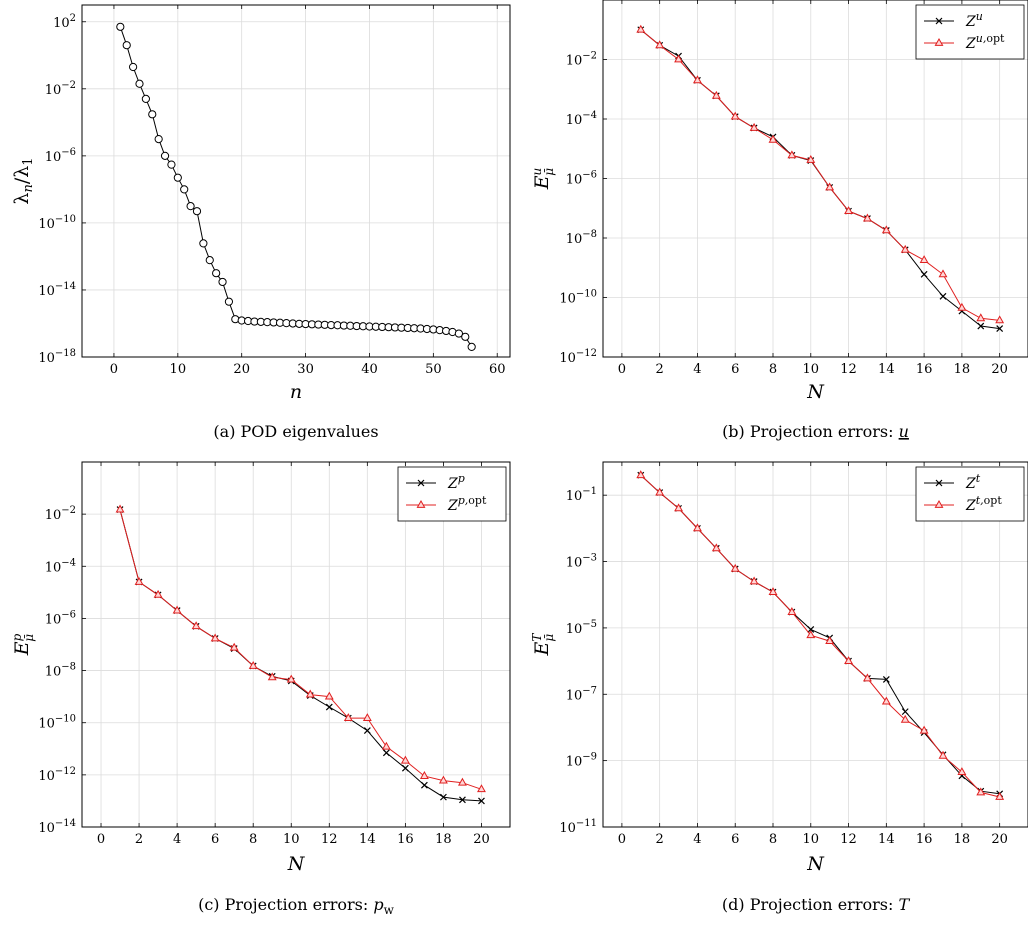  Describe the element at coordinates (581, 119) in the screenshot. I see `y-tick-label: 10⁻⁴` at that location.